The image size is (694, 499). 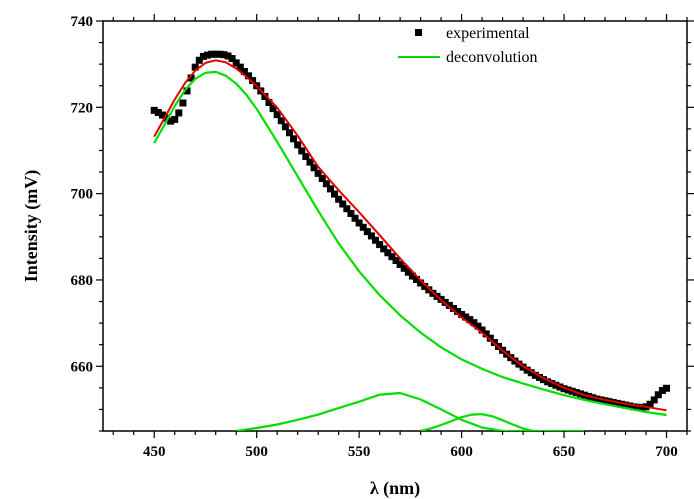 What do you see at coordinates (418, 32) in the screenshot?
I see `legend-marker-experimental` at bounding box center [418, 32].